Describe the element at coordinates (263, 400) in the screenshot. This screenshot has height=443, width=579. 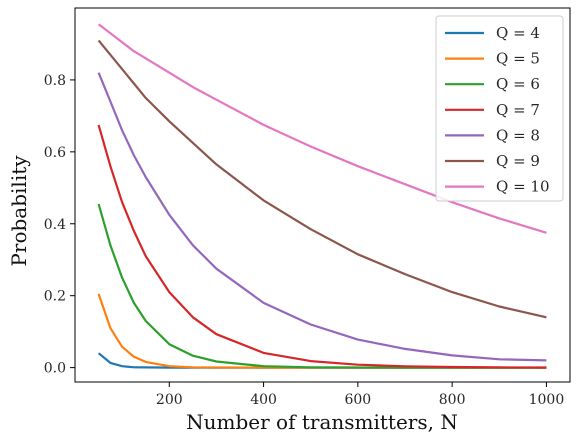
I see `x-tick-label: 400` at that location.